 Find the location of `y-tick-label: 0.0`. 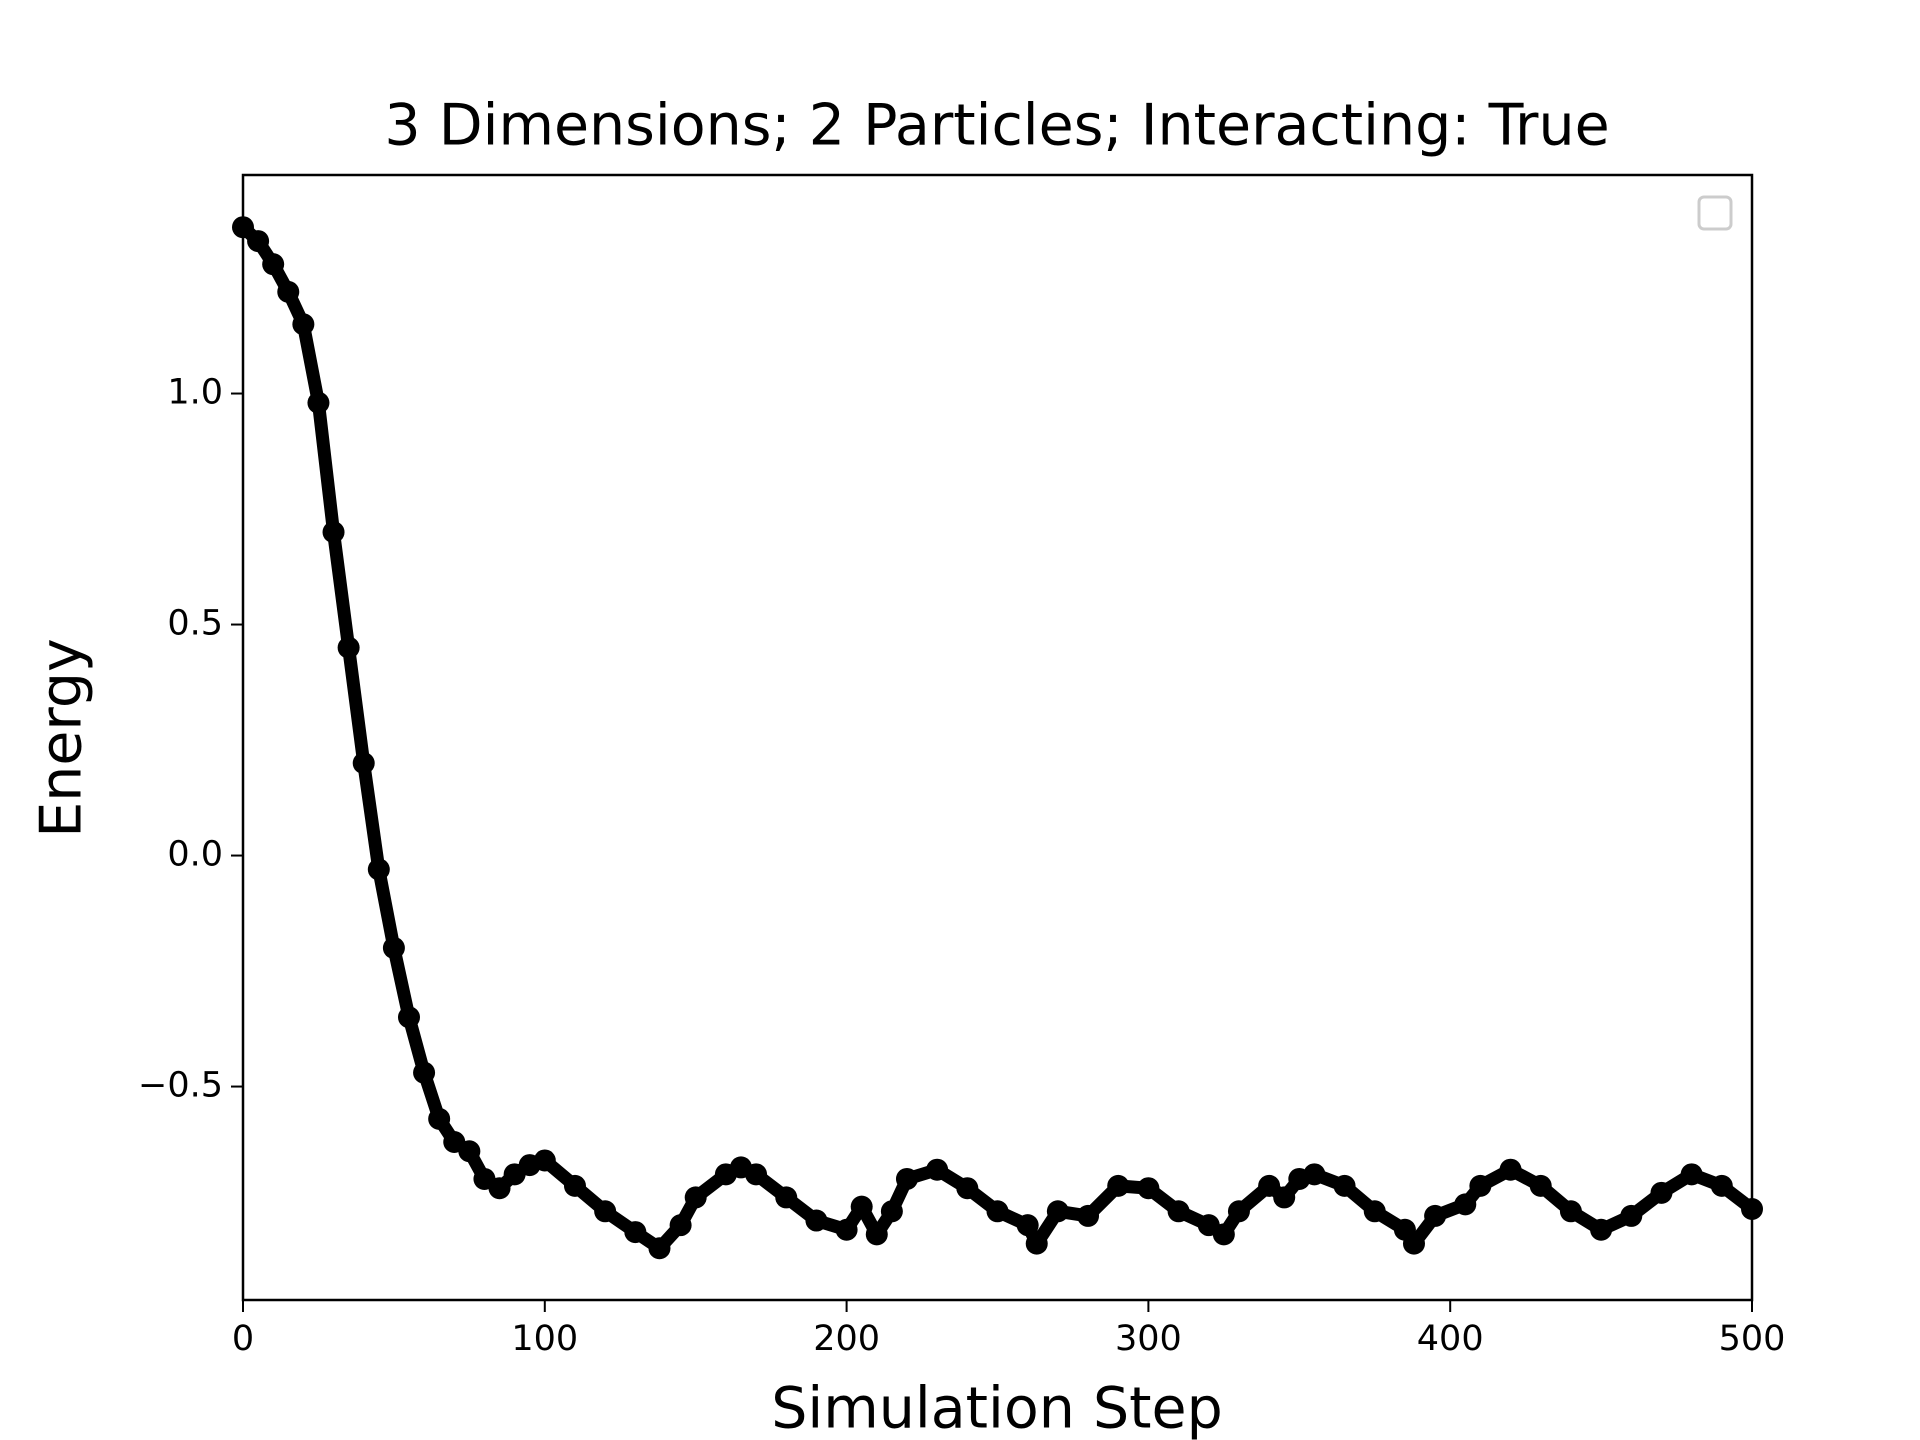

y-tick-label: 0.0 is located at coordinates (195, 855).